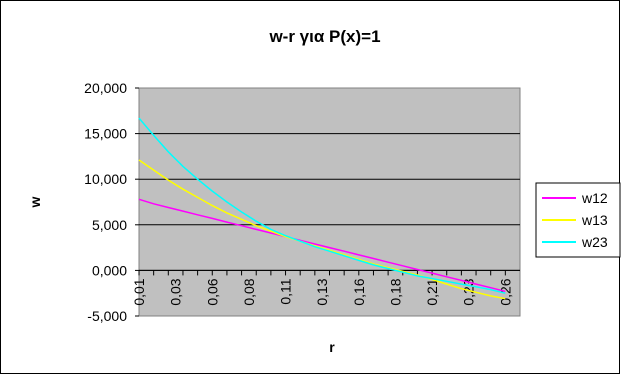  Describe the element at coordinates (109, 225) in the screenshot. I see `y-tick-label: 5,000` at that location.